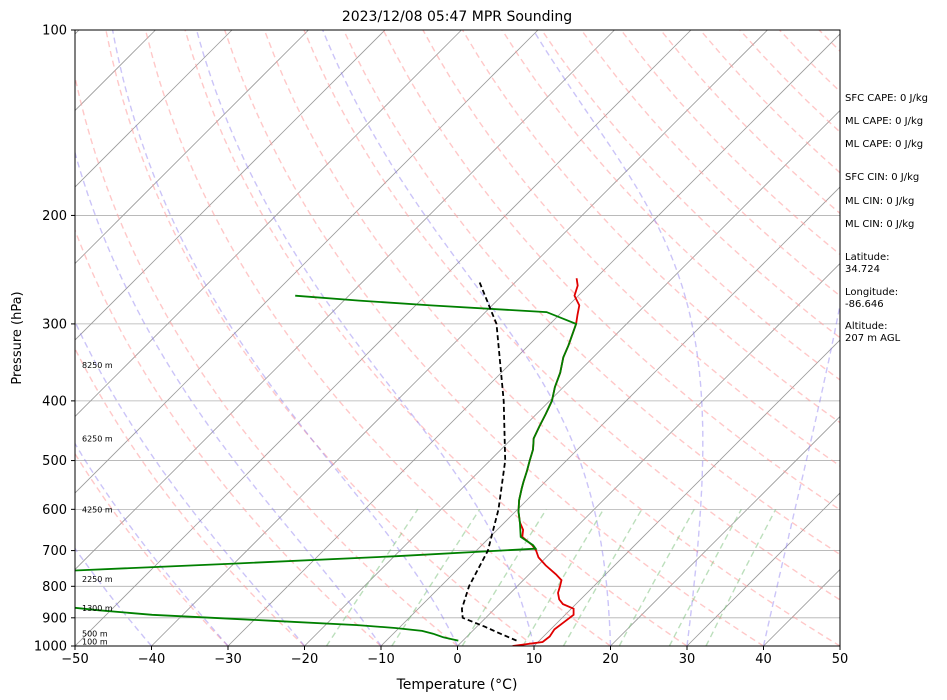 This screenshot has height=700, width=947. I want to click on y-tick-label: 500, so click(54, 461).